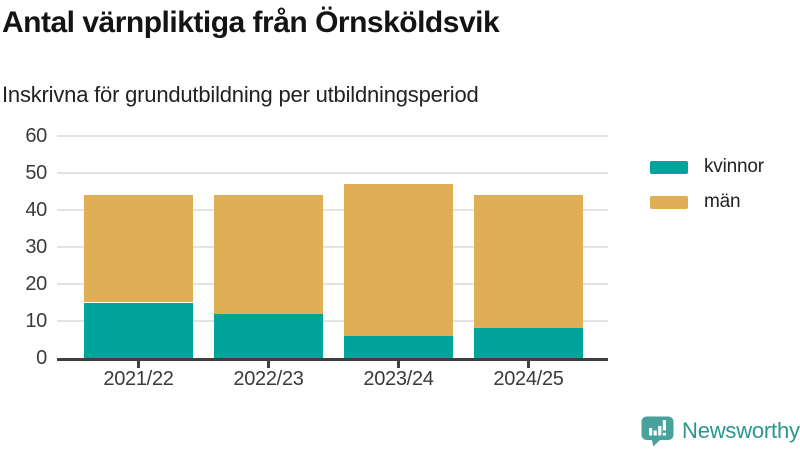 The image size is (800, 450). Describe the element at coordinates (268, 379) in the screenshot. I see `x-tick-label-2022/23: 2022/23` at that location.